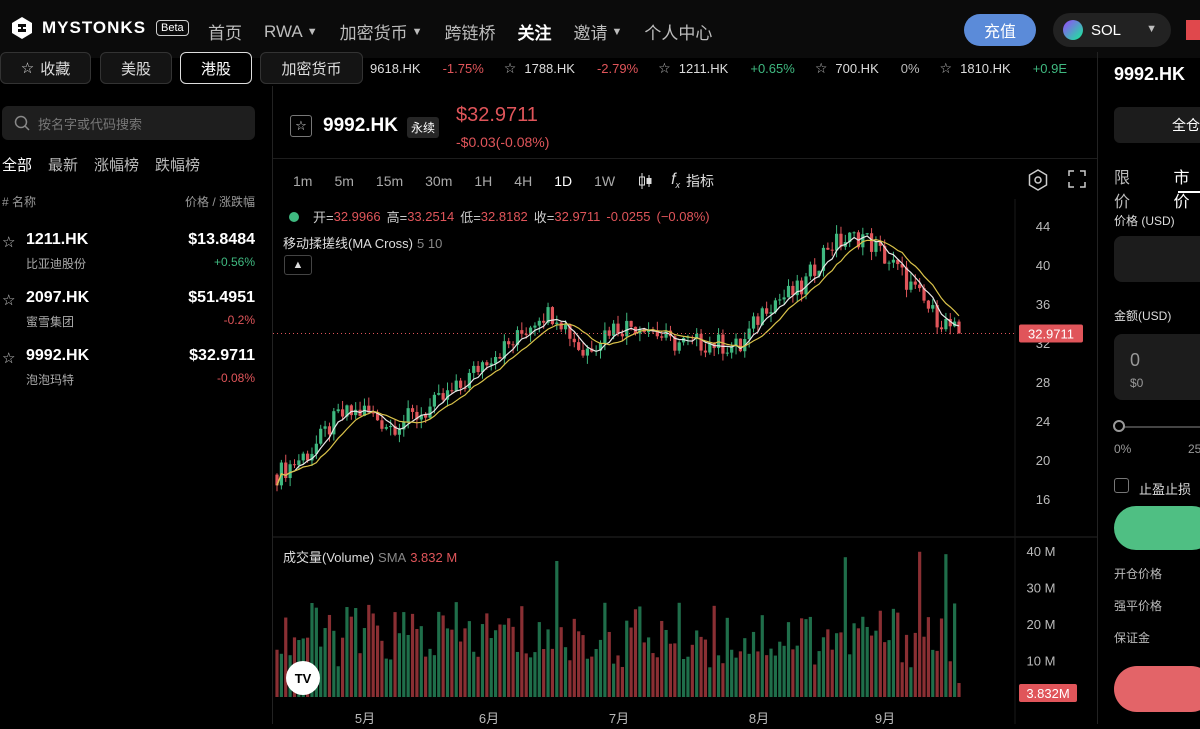 Image resolution: width=1200 pixels, height=729 pixels. What do you see at coordinates (348, 243) in the screenshot?
I see `ma-name: 移动揉搓线(MA Cross)` at bounding box center [348, 243].